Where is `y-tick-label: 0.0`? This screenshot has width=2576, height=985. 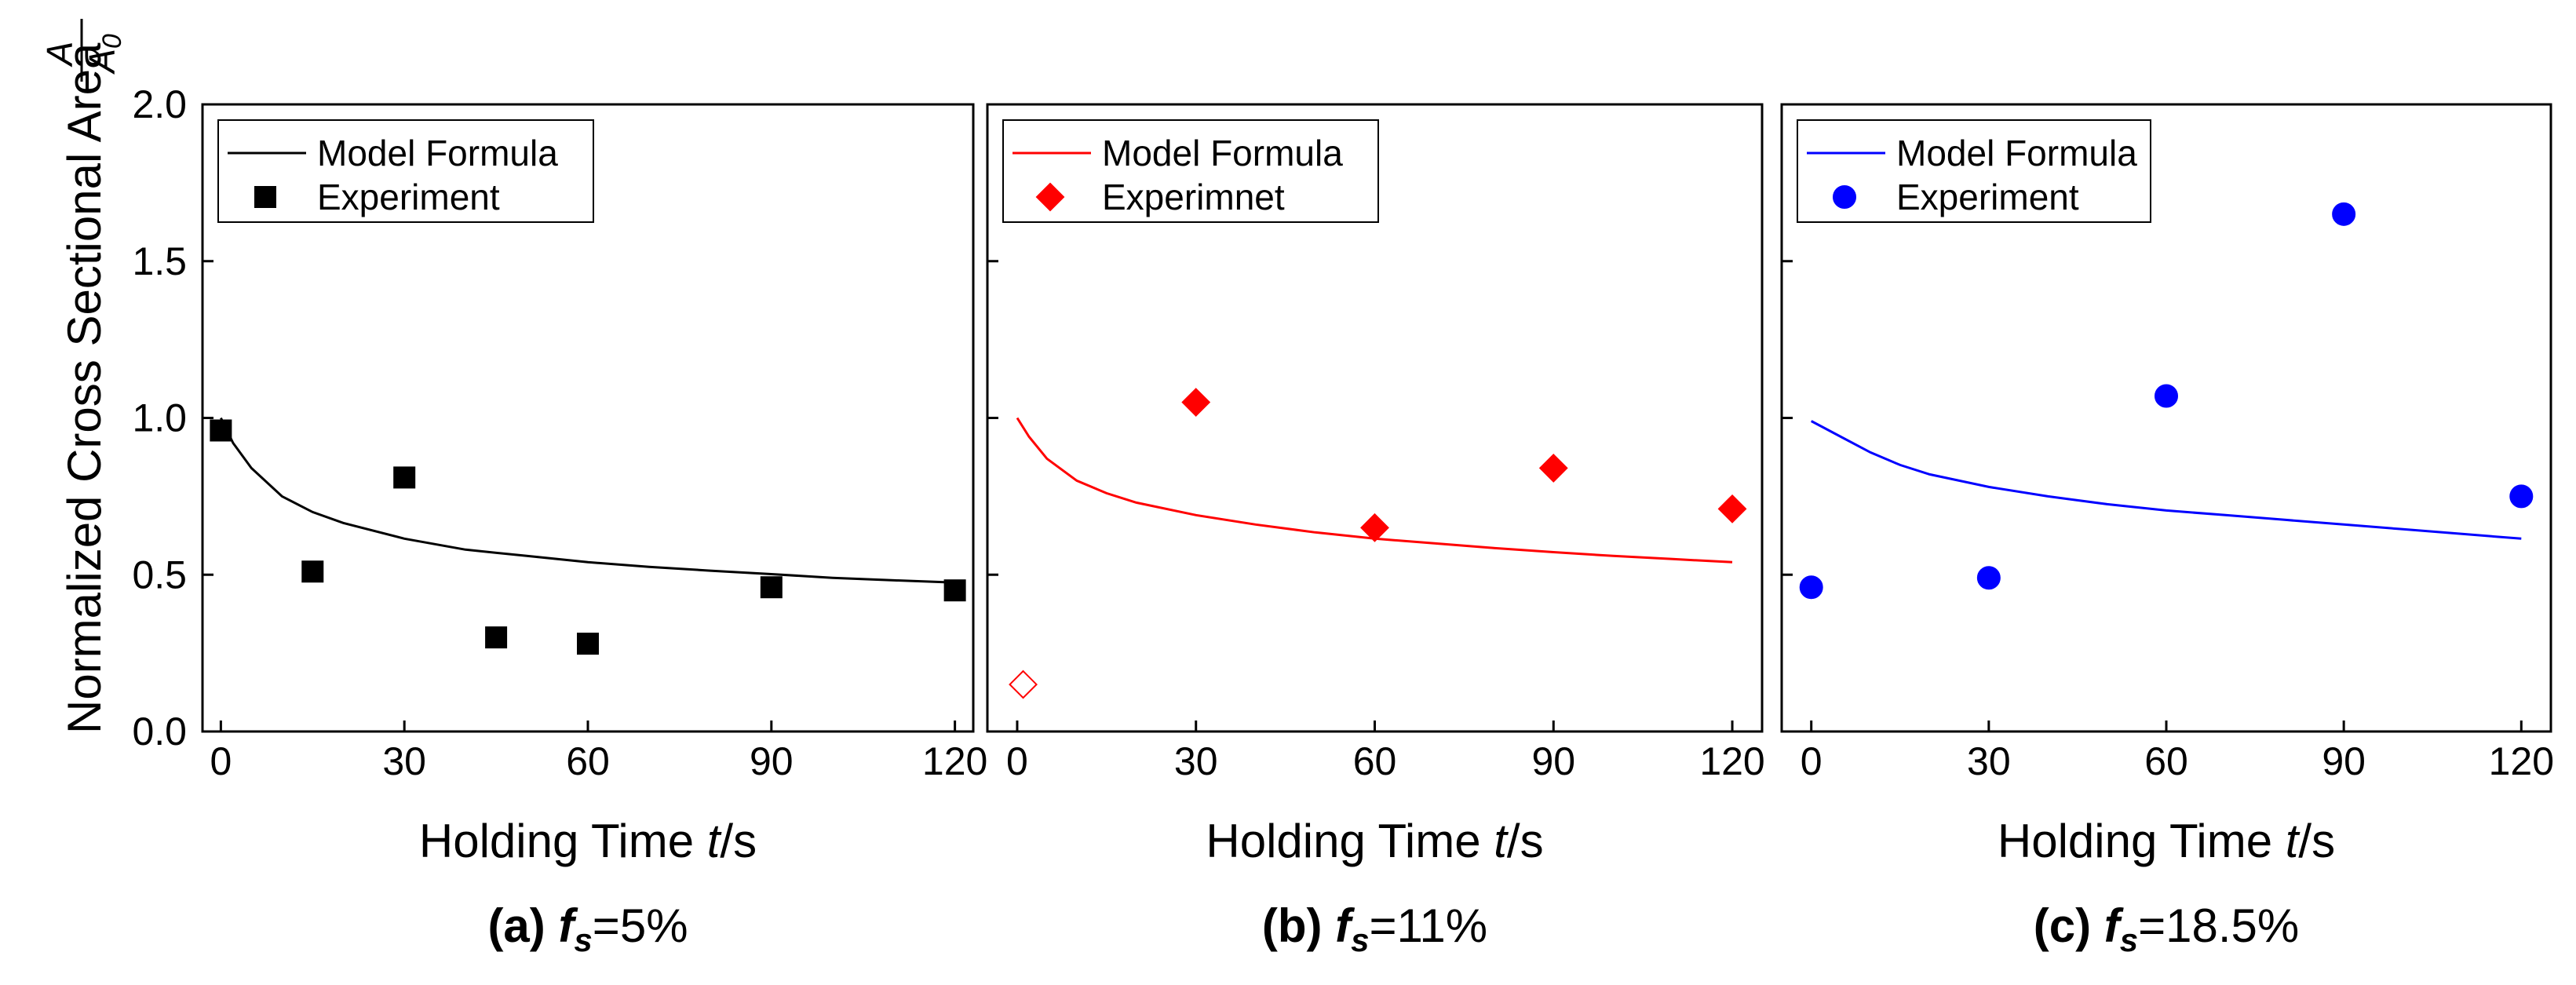 y-tick-label: 0.0 is located at coordinates (159, 731).